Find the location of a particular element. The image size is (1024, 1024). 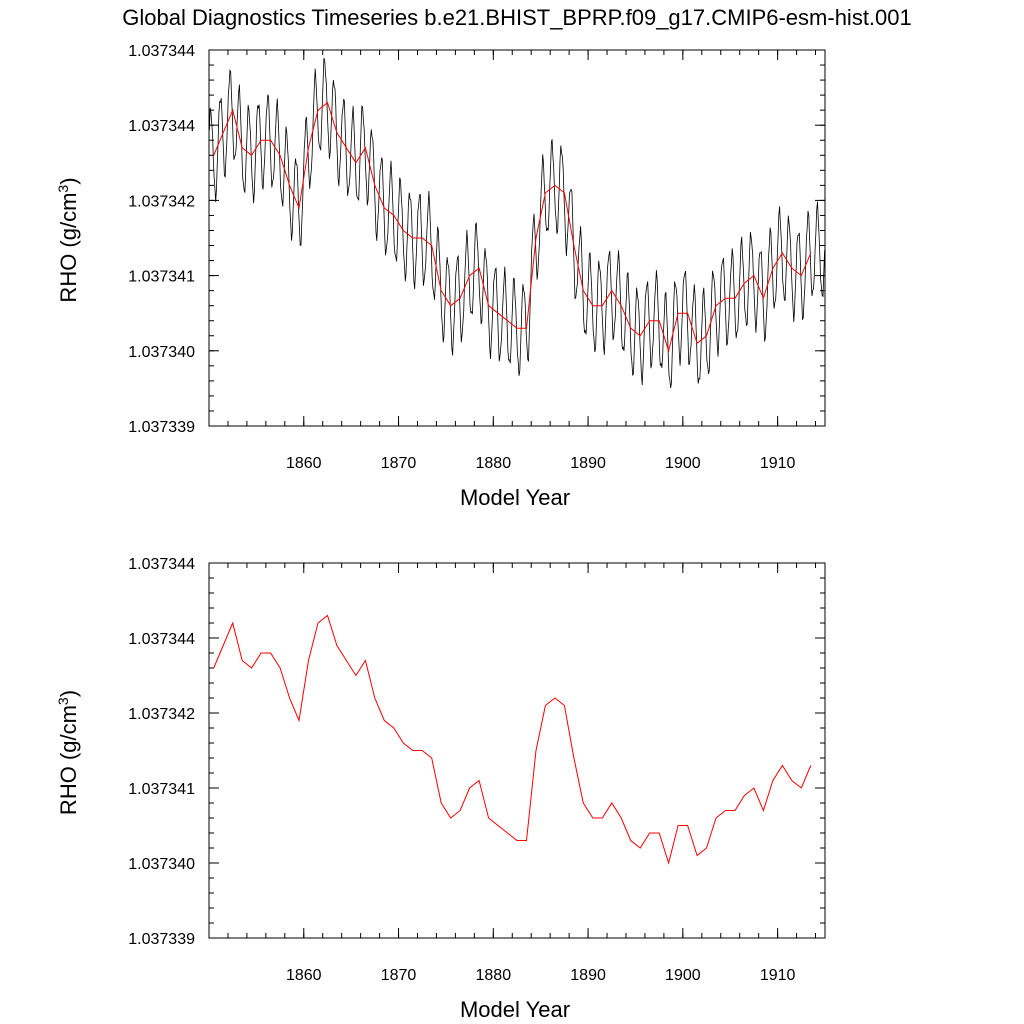

bottom-panel-y-axis-title: RHO (g/cm3) is located at coordinates (68, 752).